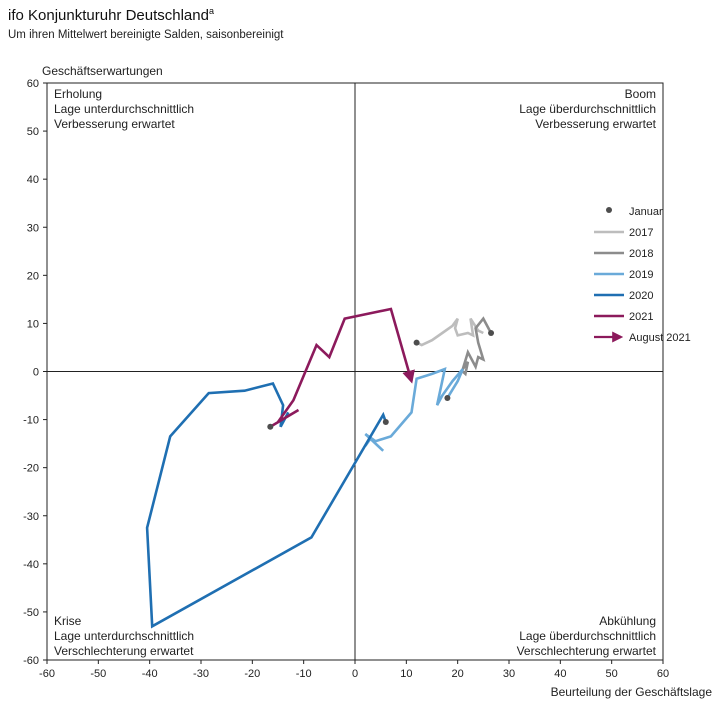 This screenshot has width=719, height=703. What do you see at coordinates (477, 346) in the screenshot?
I see `series-line-2018` at bounding box center [477, 346].